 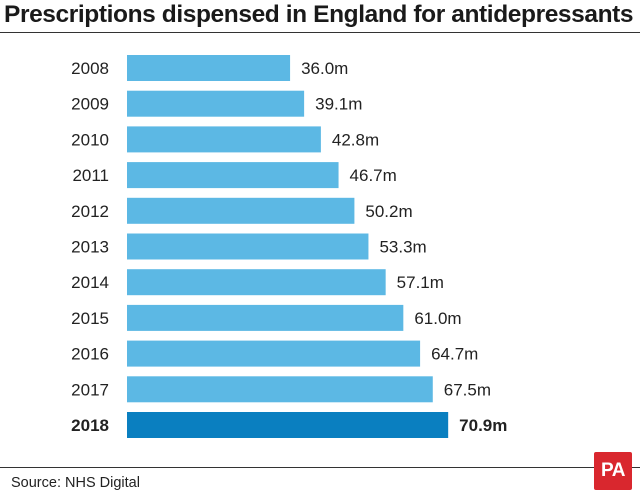 What do you see at coordinates (90, 139) in the screenshot?
I see `year-label: 2010` at bounding box center [90, 139].